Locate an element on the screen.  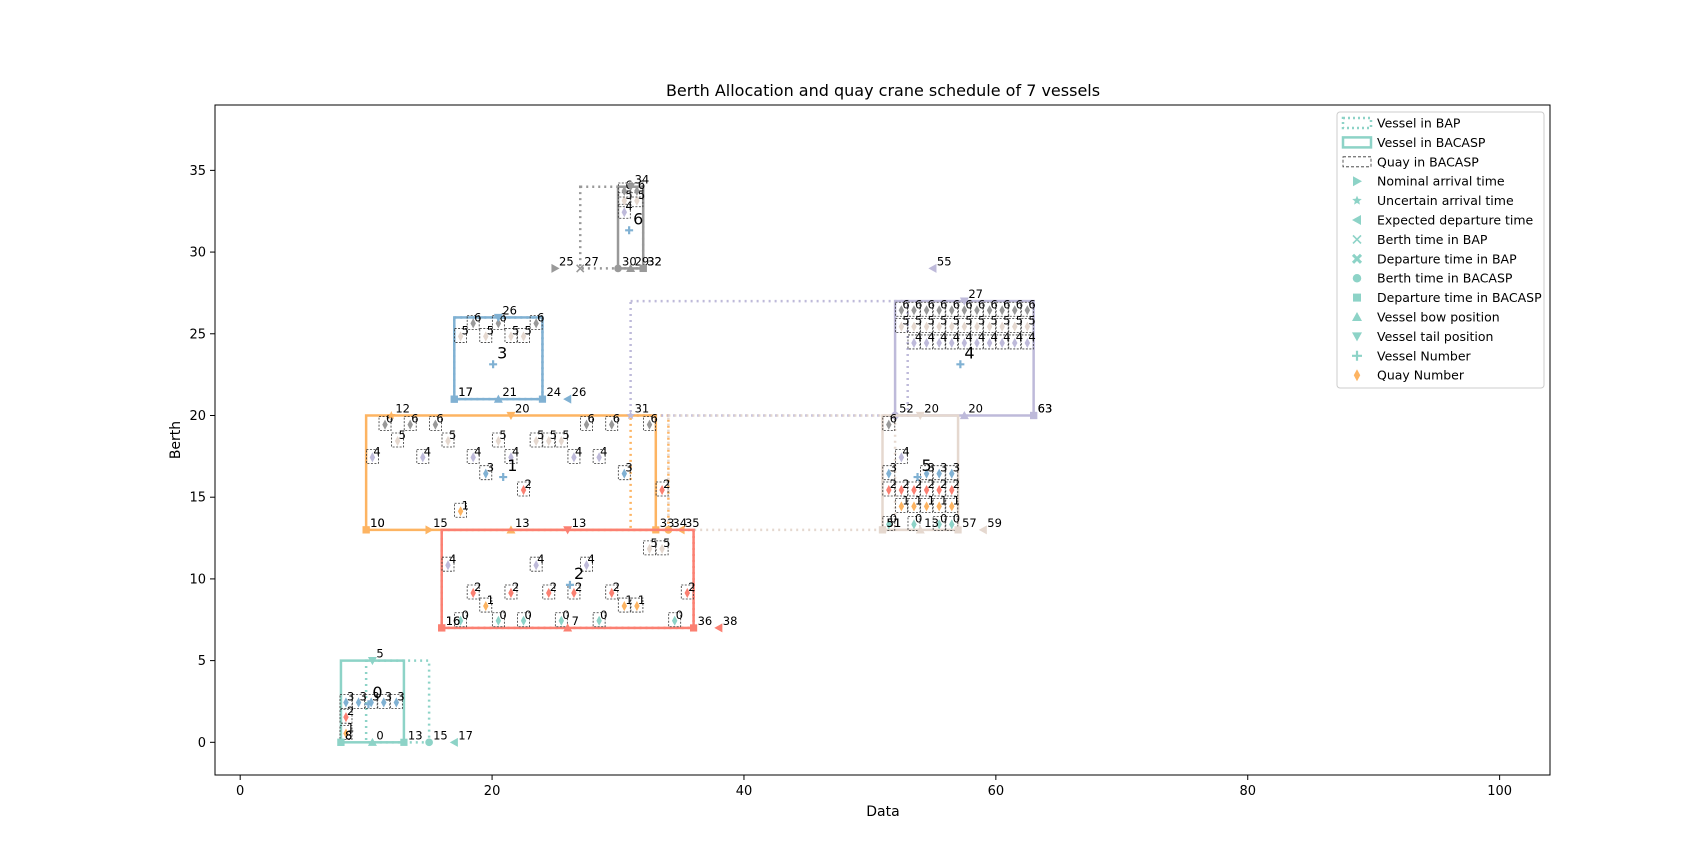
quay-number-label: 1 is located at coordinates (490, 600).